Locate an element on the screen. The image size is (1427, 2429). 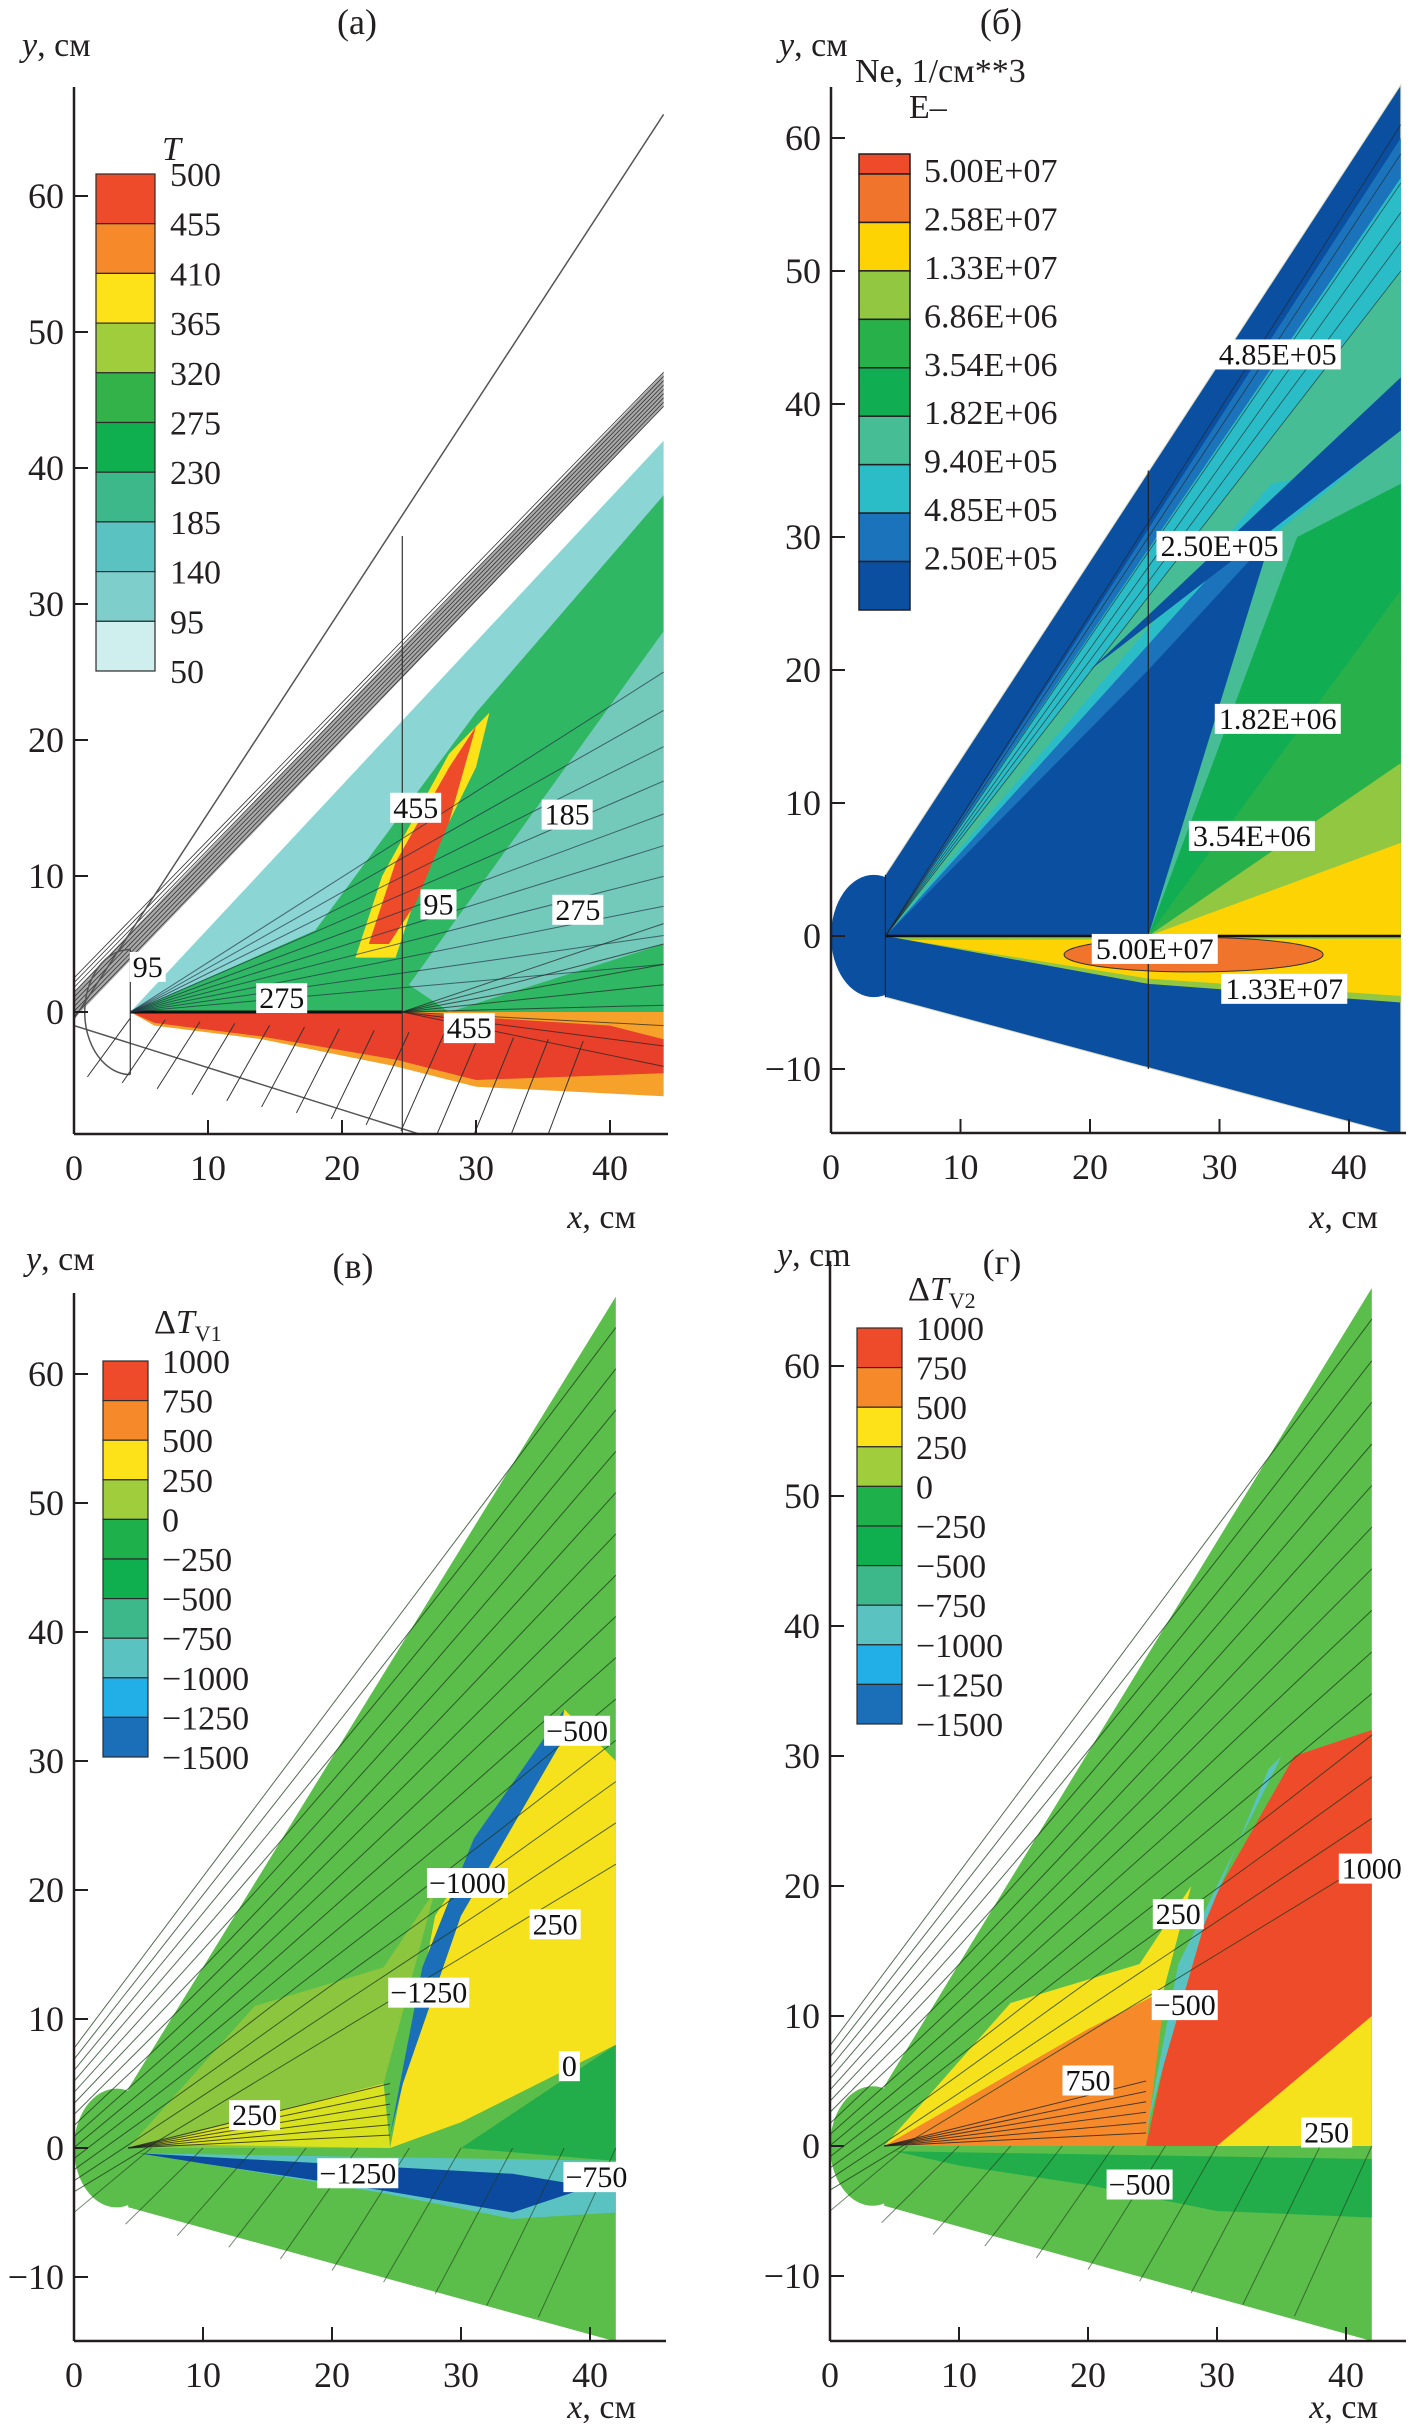
colorbar-level-label: 185 is located at coordinates (195, 523).